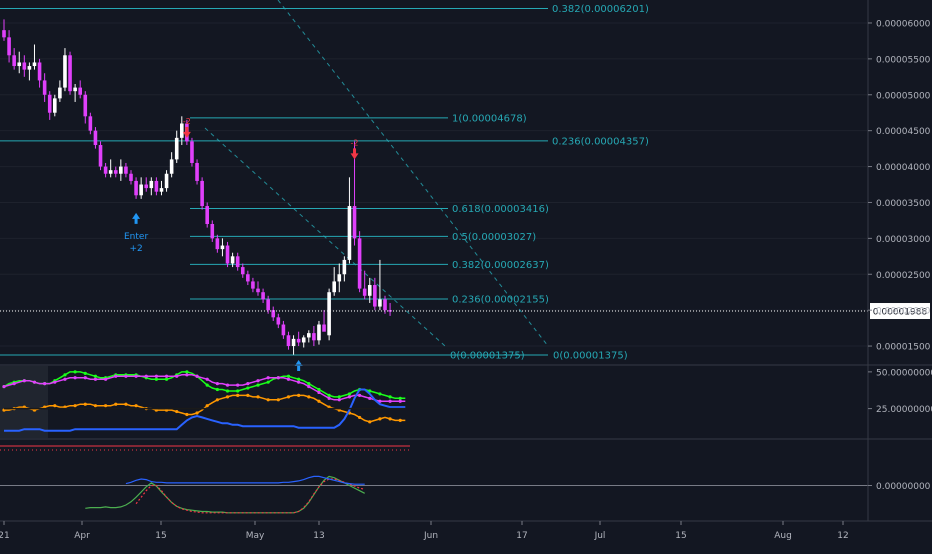 The image size is (932, 554). I want to click on time-axis-label: May, so click(255, 536).